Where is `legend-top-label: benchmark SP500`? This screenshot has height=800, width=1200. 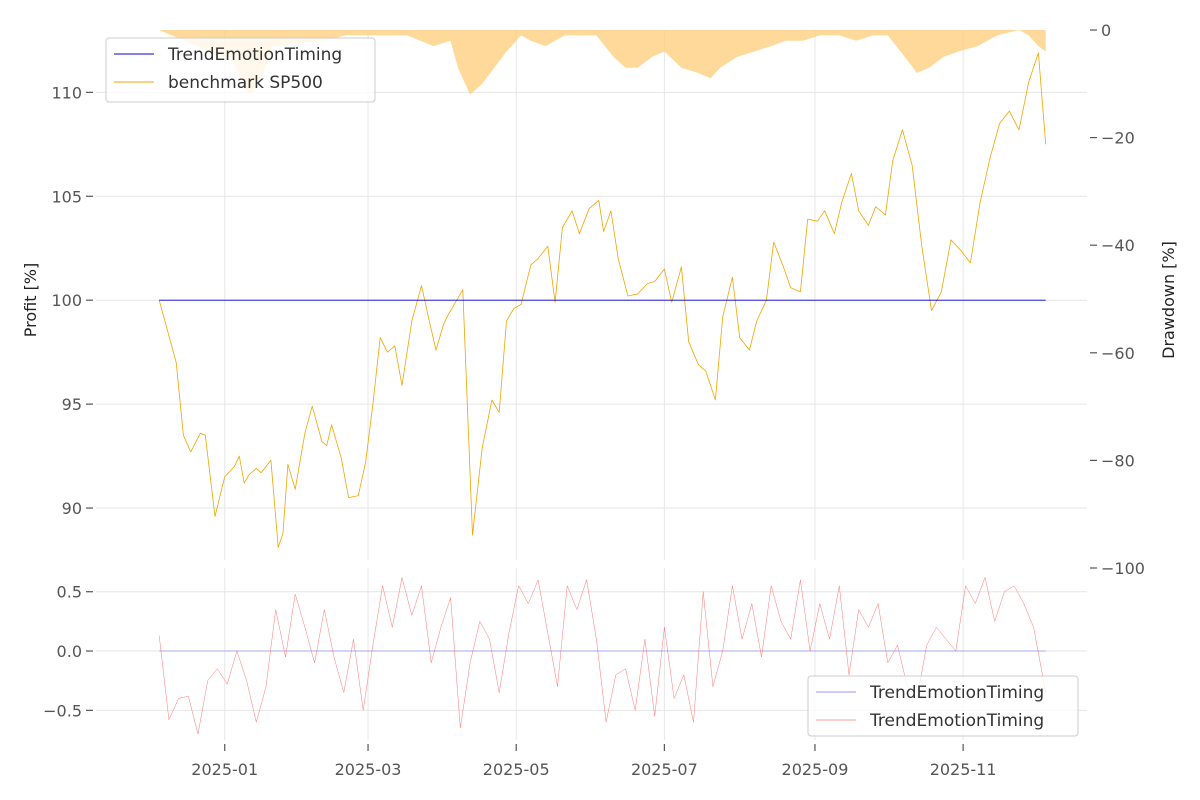
legend-top-label: benchmark SP500 is located at coordinates (245, 83).